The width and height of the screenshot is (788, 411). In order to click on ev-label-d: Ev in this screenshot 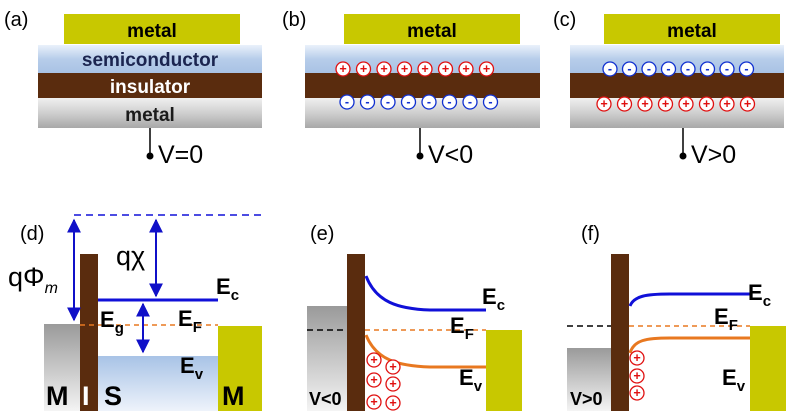, I will do `click(192, 368)`.